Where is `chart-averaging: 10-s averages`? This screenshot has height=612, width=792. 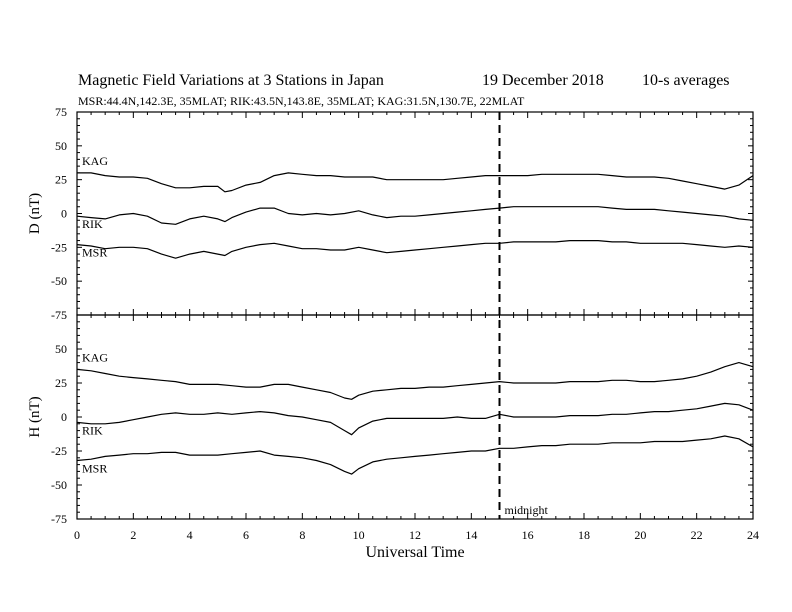 chart-averaging: 10-s averages is located at coordinates (686, 80).